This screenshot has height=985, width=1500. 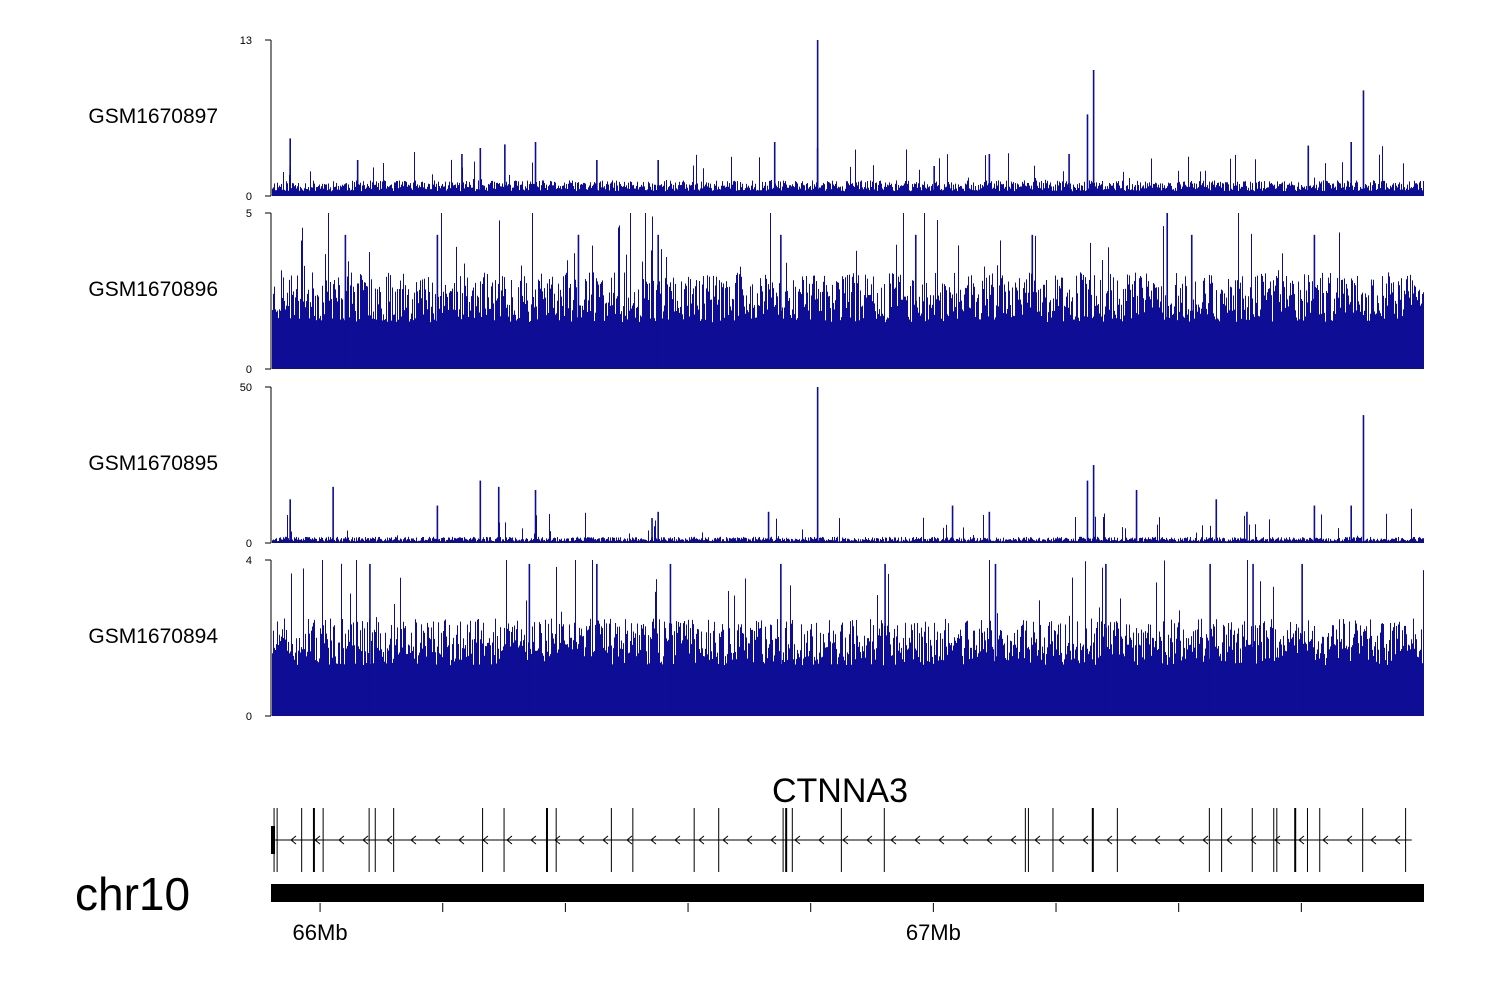 I want to click on track-label: GSM1670895, so click(x=153, y=463).